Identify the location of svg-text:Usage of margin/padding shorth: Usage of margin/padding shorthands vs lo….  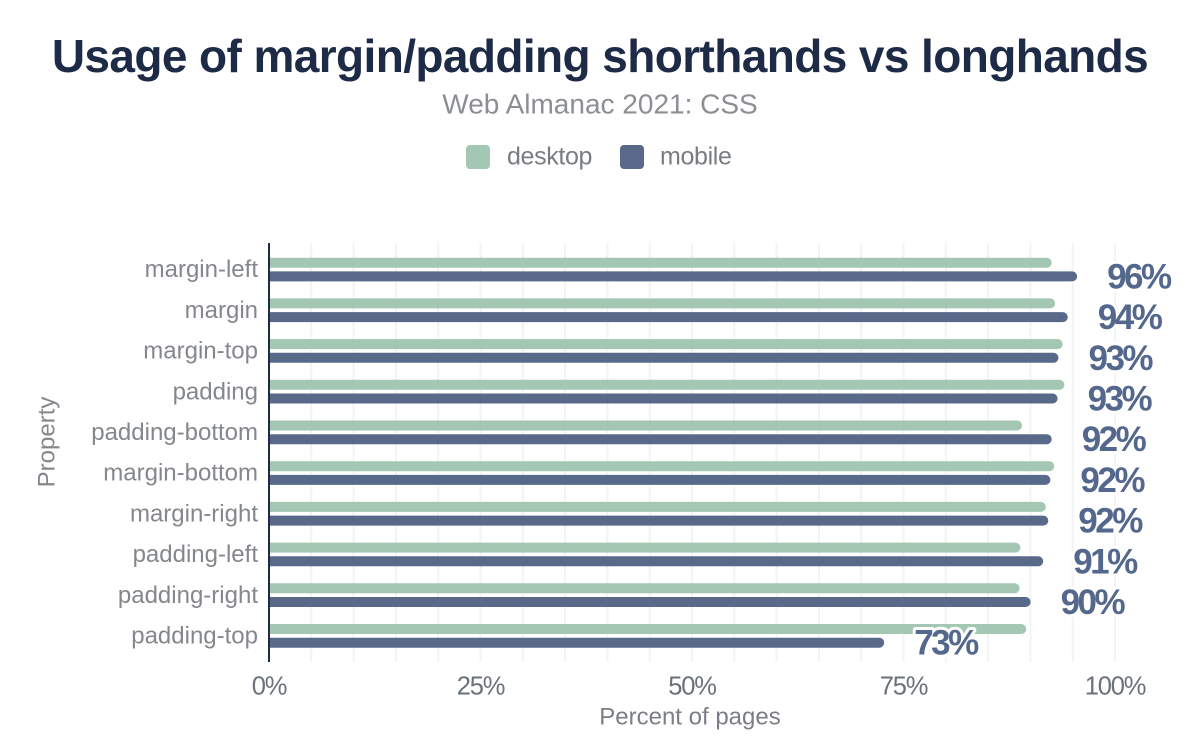
(600, 56).